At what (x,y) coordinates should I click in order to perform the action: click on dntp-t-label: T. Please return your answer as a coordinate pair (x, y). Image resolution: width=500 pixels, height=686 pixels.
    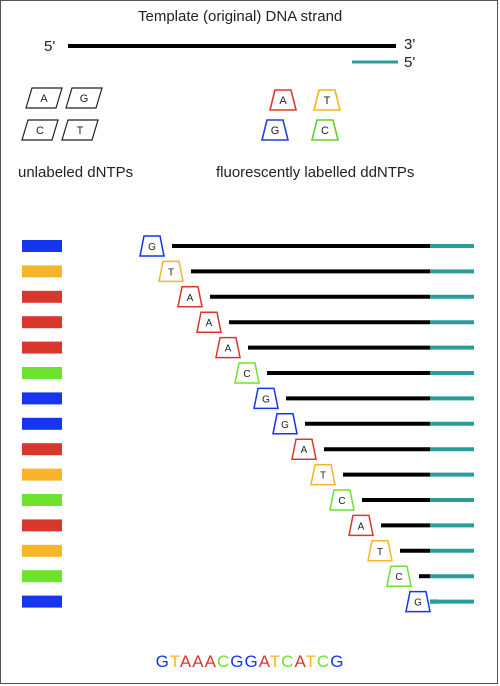
    Looking at the image, I should click on (80, 131).